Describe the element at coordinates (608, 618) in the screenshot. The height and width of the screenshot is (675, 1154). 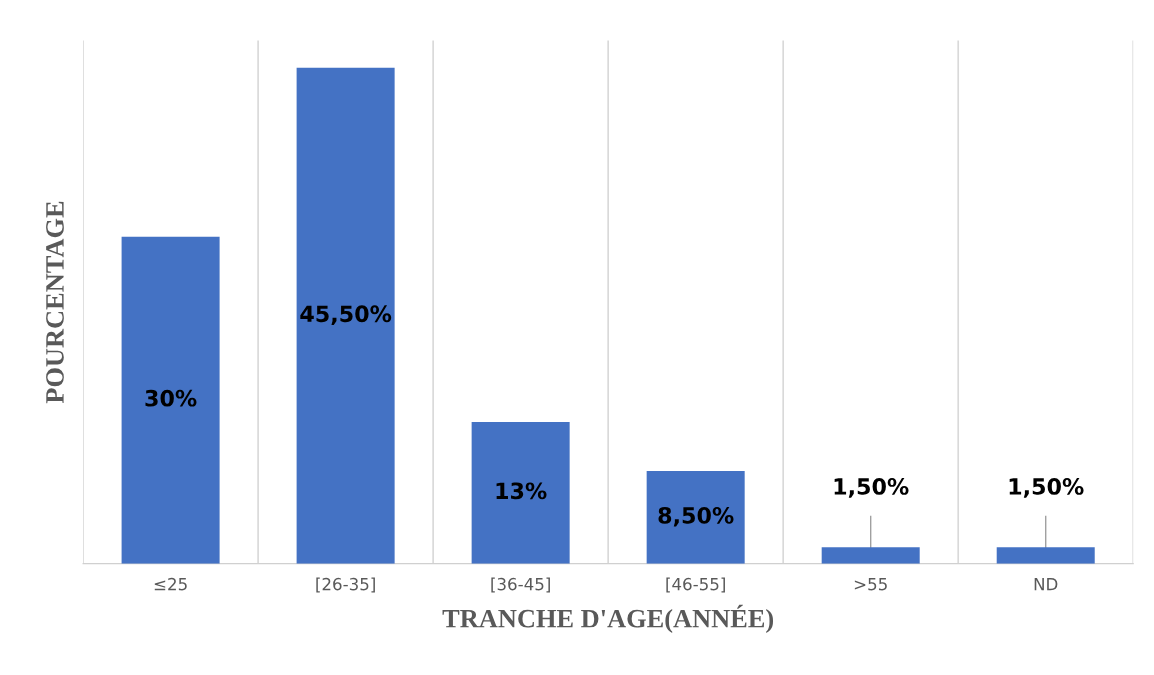
I see `x-axis-title: TRANCHE D'AGE(ANNÉE)` at that location.